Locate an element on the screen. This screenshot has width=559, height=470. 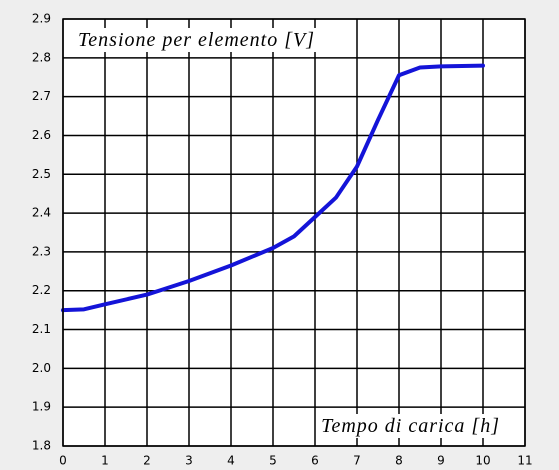
y-tick-label: 2.6 is located at coordinates (41, 135).